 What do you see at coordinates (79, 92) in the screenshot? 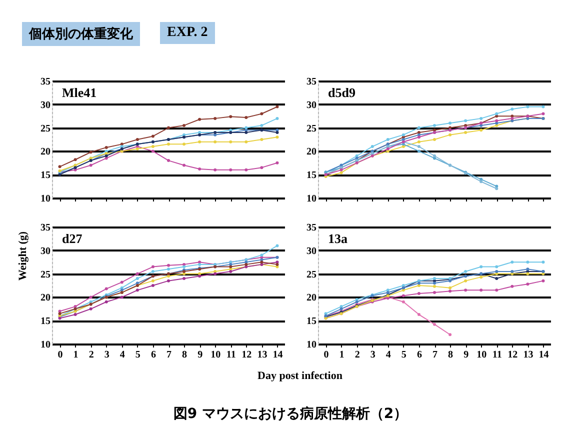
I see `chart-title: Mle41` at bounding box center [79, 92].